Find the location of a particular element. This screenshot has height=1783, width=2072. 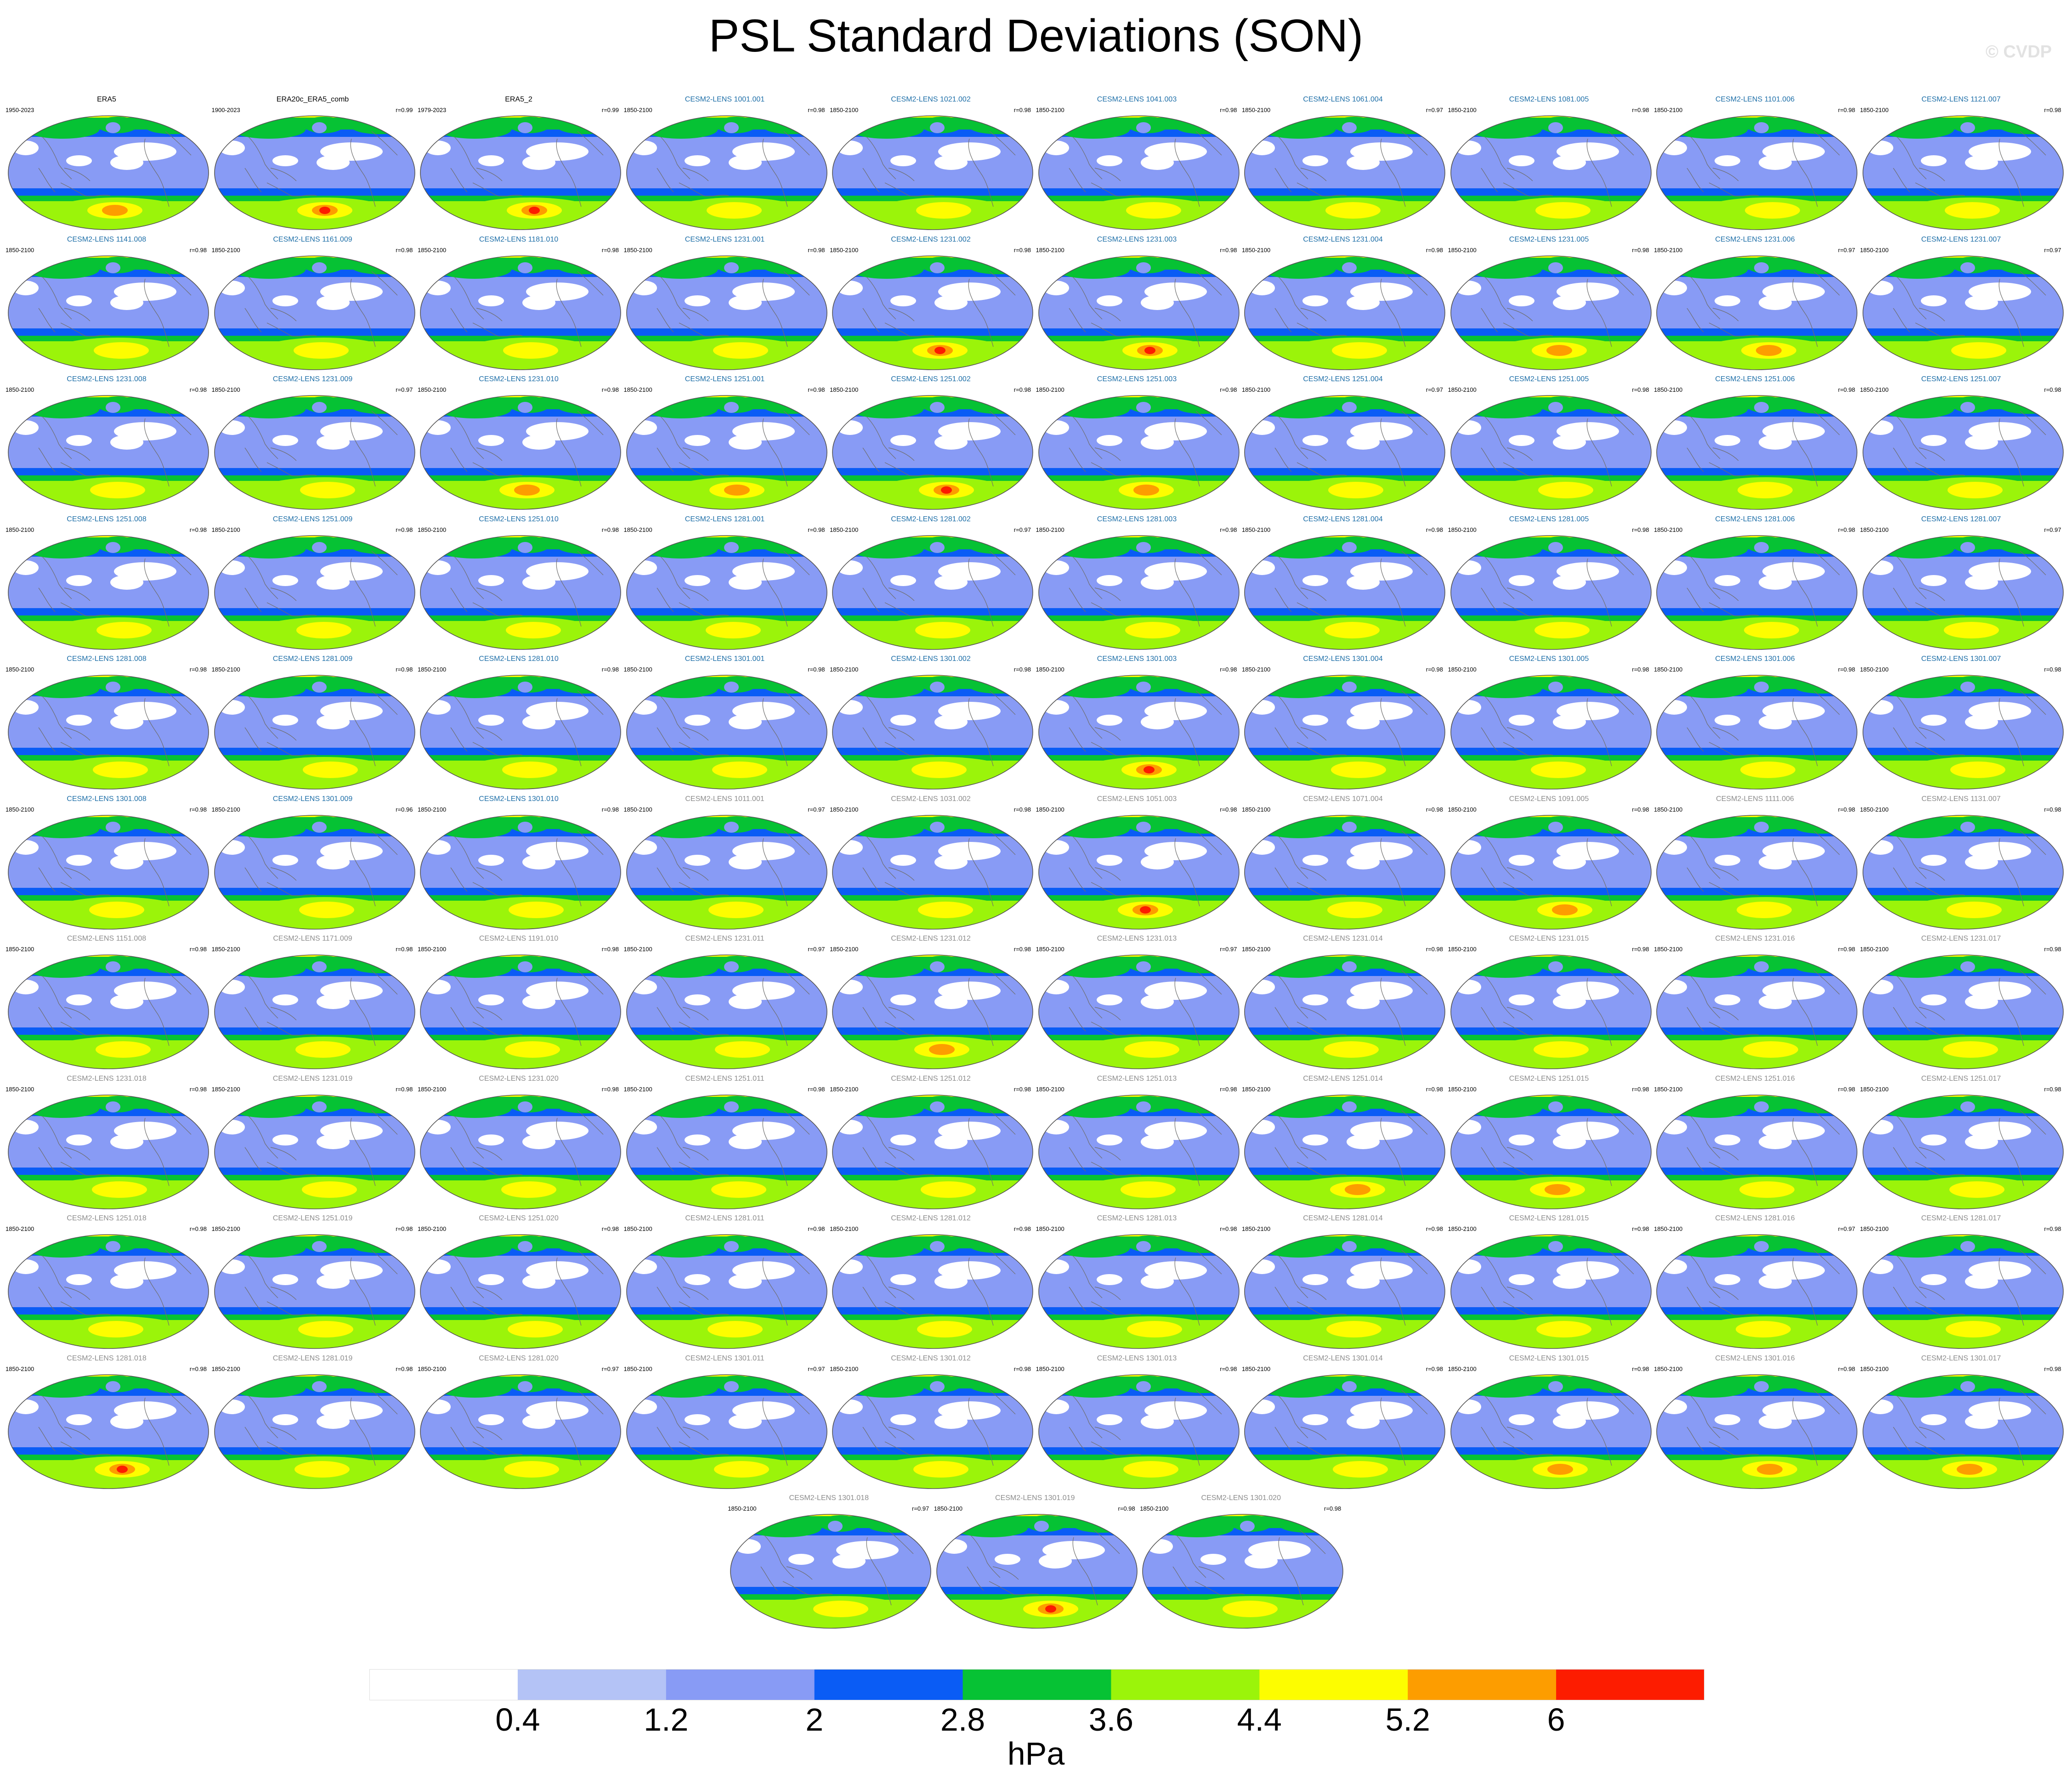

map-panel: 1850-2100 CESM2-LENS 1301.007 r=0.98 is located at coordinates (1961, 720).